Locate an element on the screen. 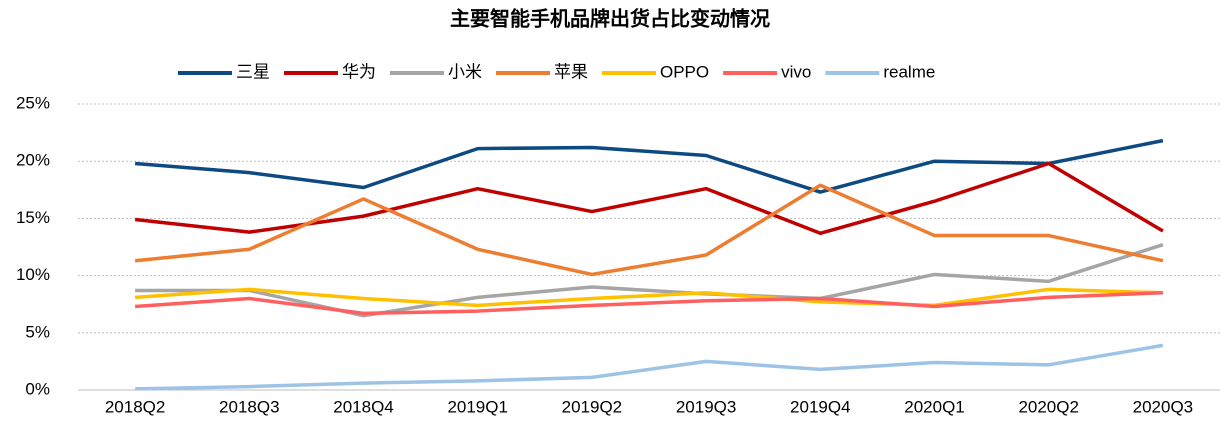  legend-label: realme is located at coordinates (909, 71).